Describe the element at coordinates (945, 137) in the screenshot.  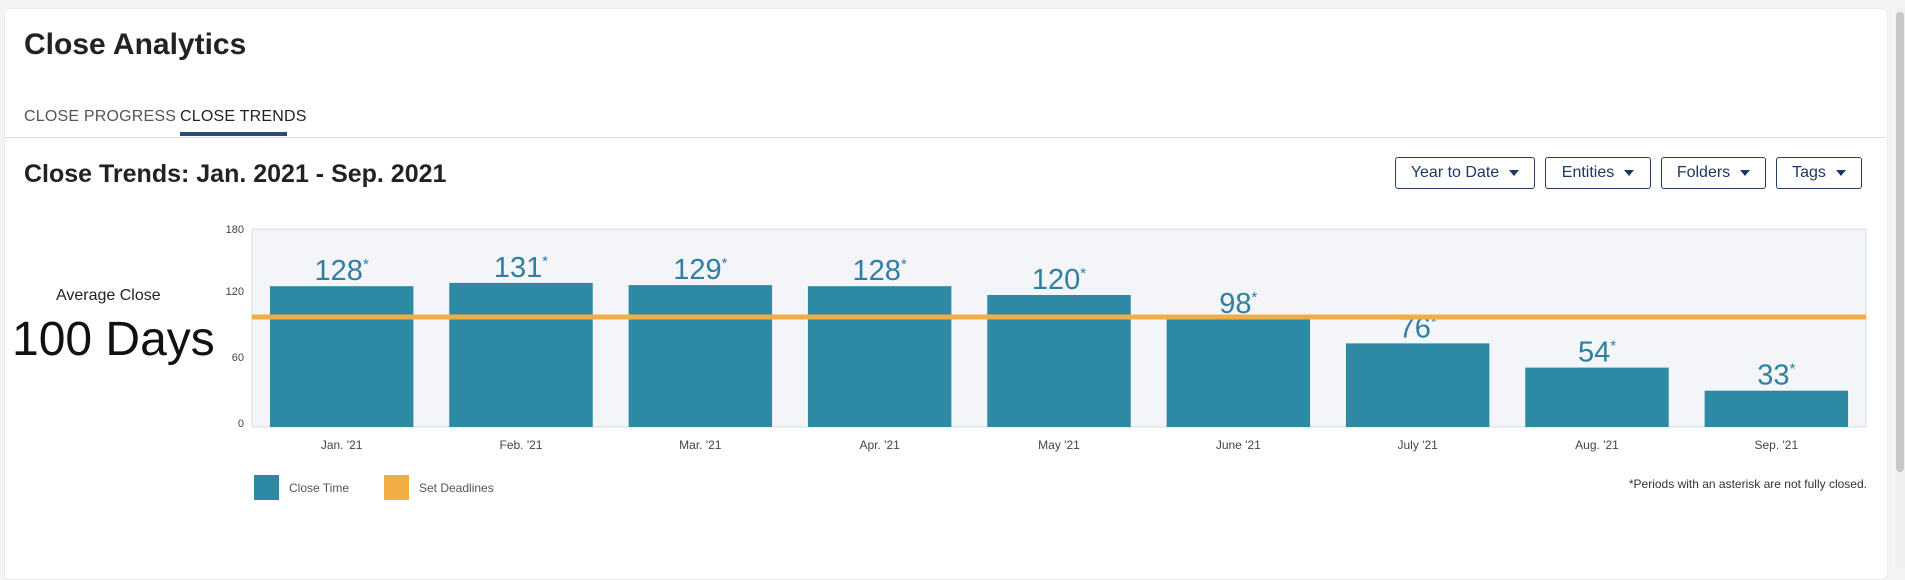
I see `header-divider` at that location.